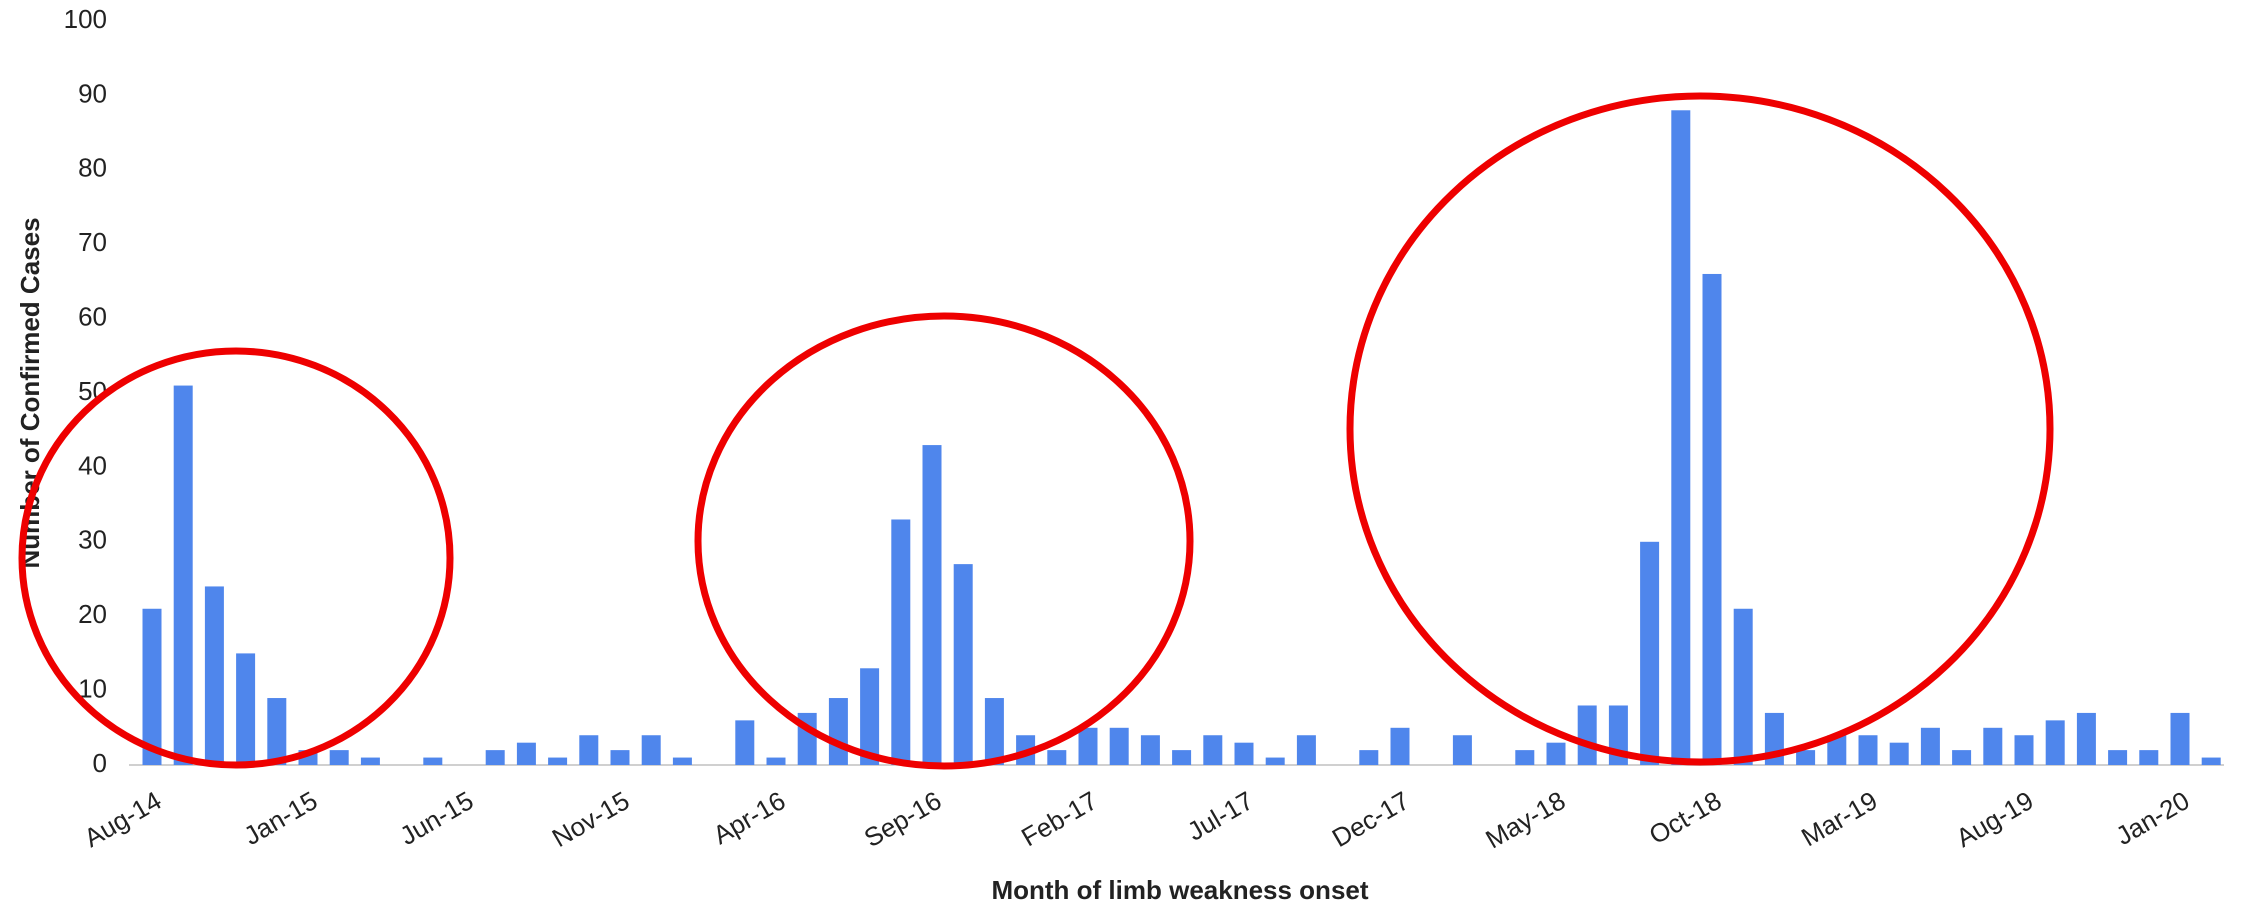  Describe the element at coordinates (1179, 890) in the screenshot. I see `x-axis-title: Month of limb weakness onset` at that location.